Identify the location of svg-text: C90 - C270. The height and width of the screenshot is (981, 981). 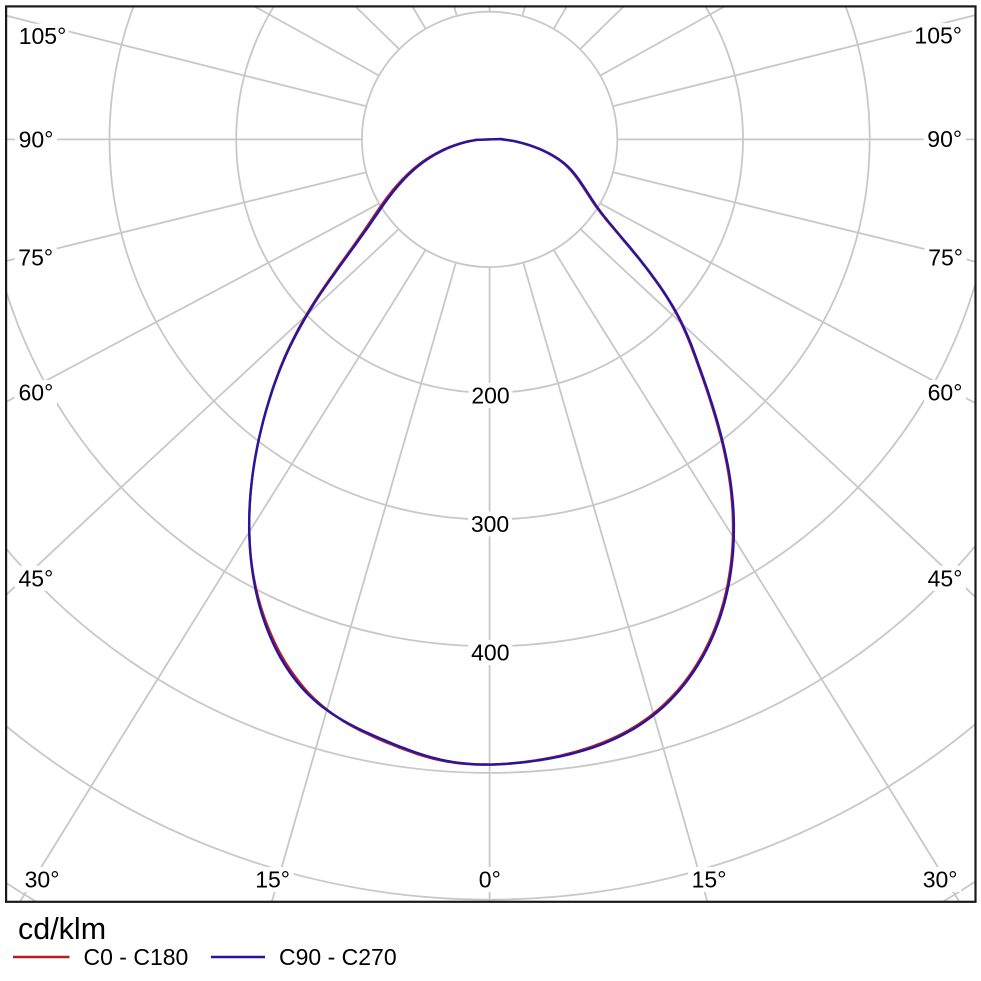
(338, 957).